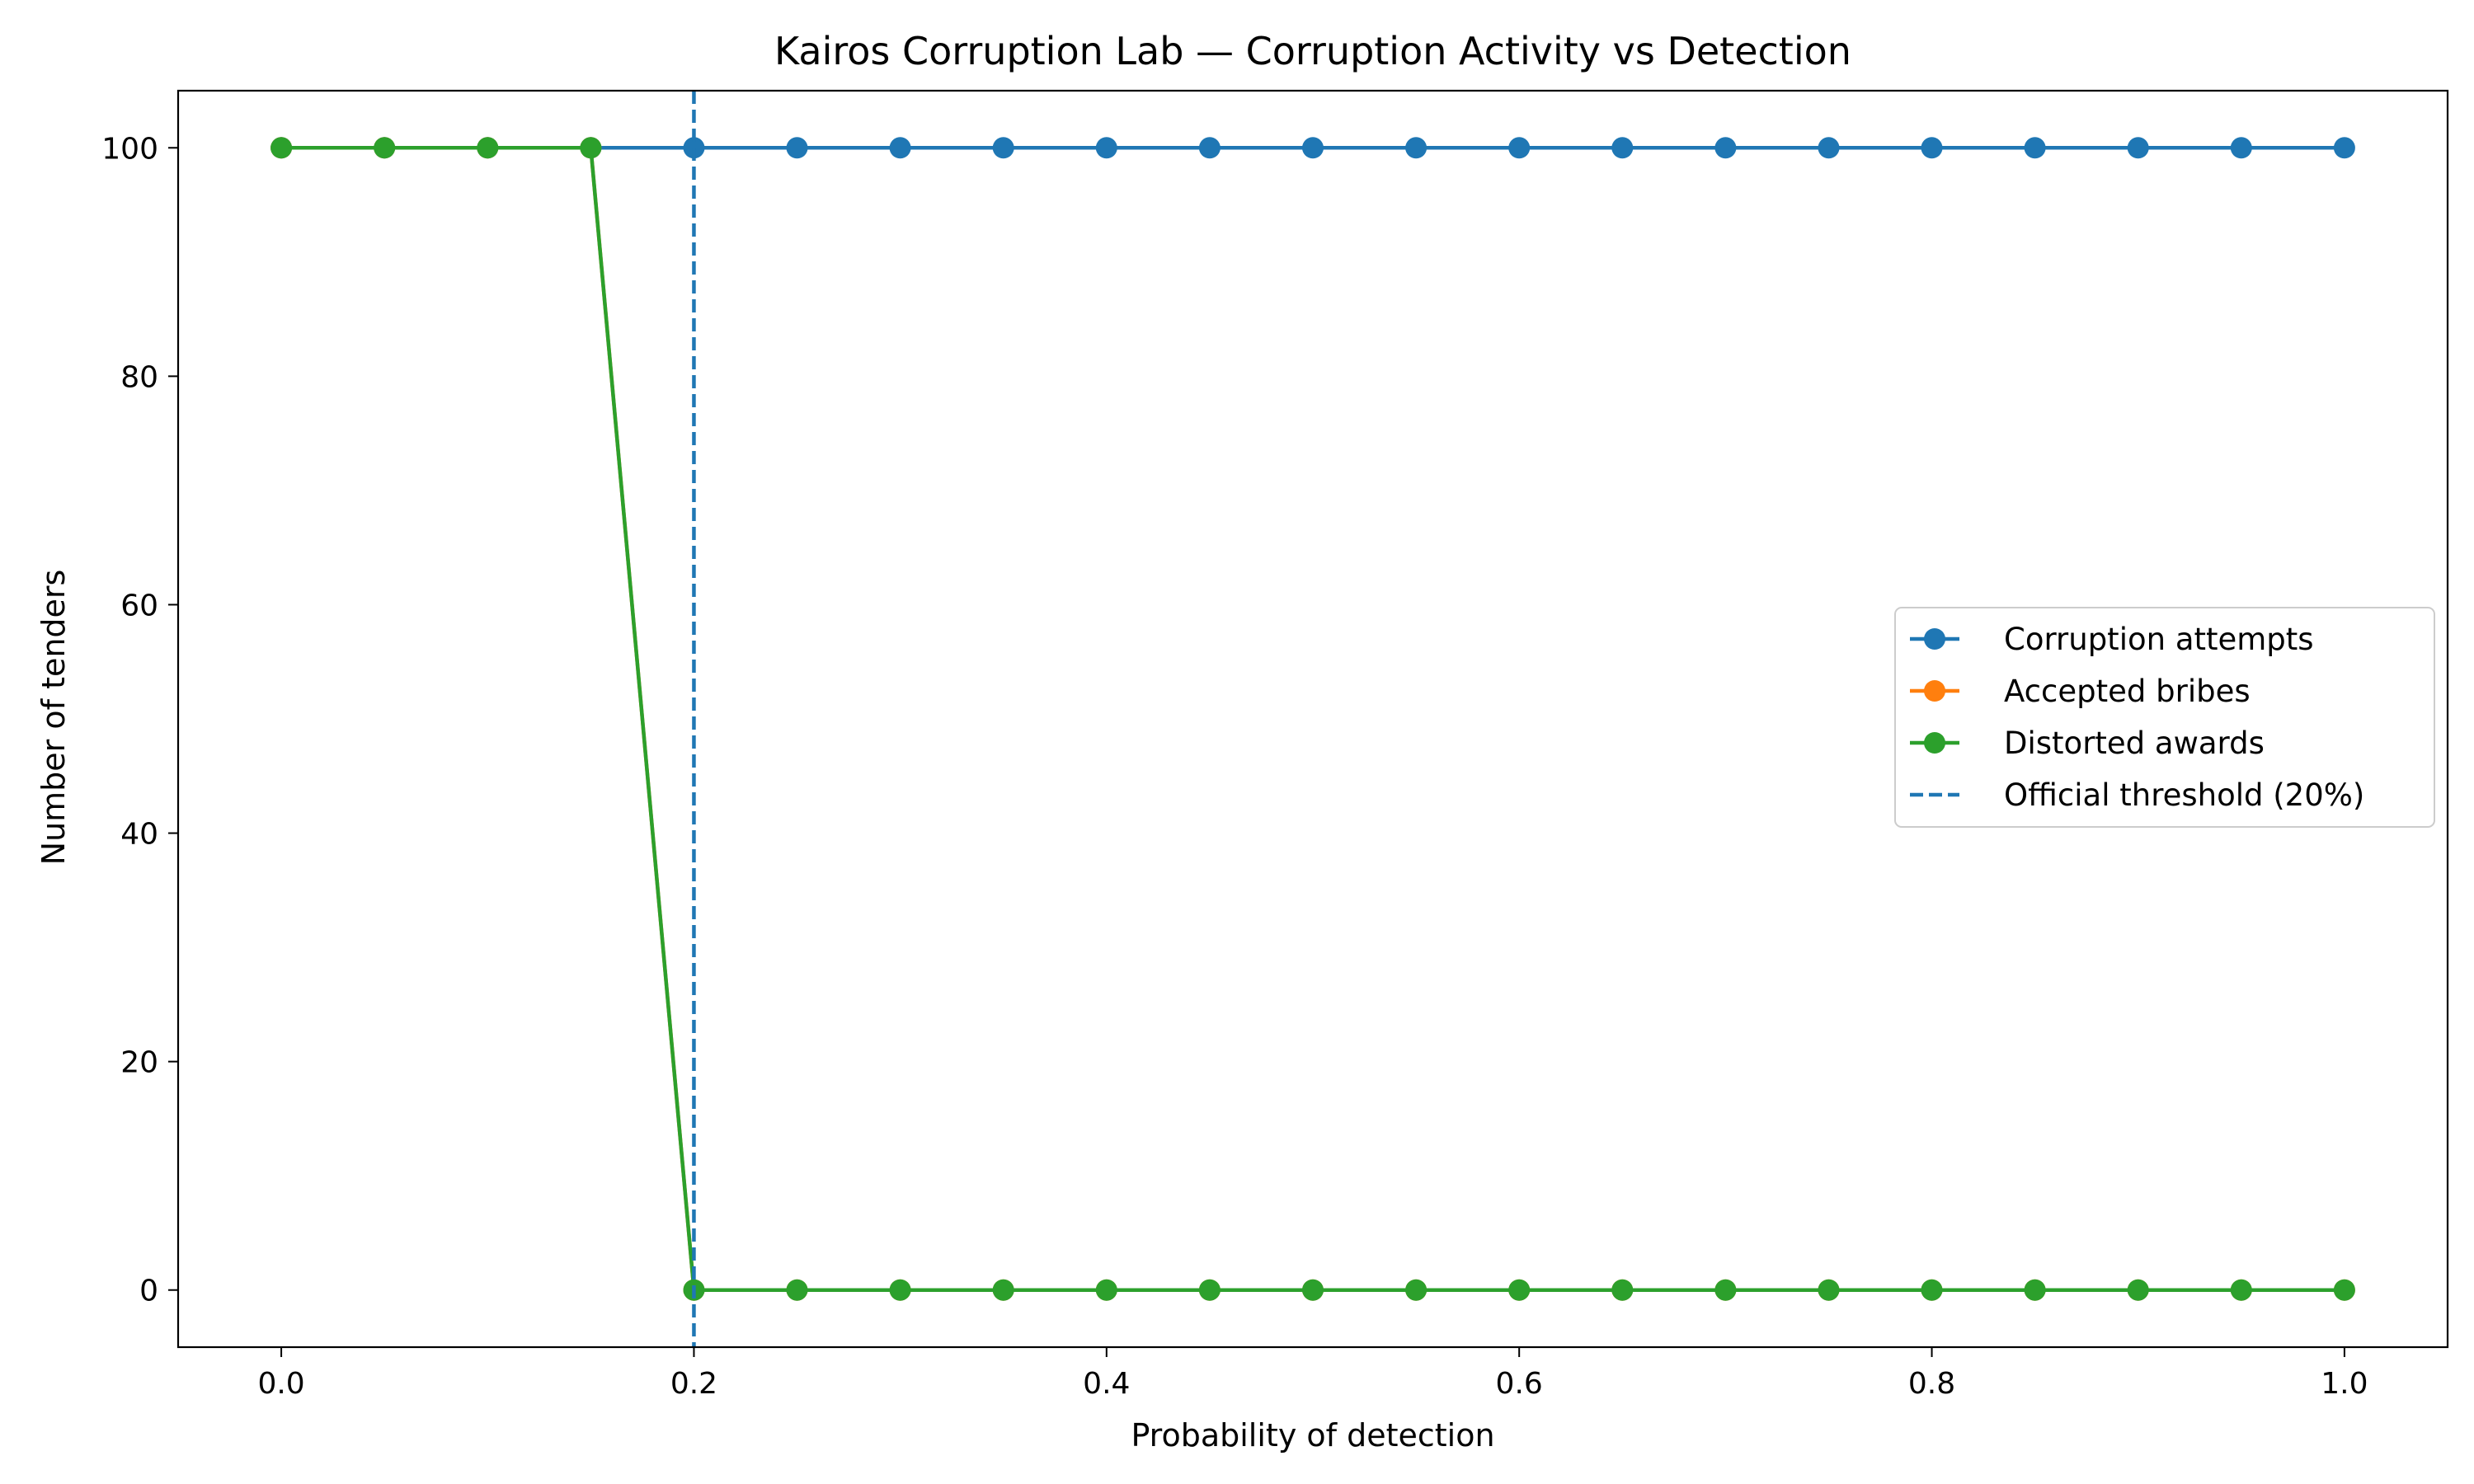 The width and height of the screenshot is (2474, 1484). I want to click on y-tick-label-6: 100, so click(129, 149).